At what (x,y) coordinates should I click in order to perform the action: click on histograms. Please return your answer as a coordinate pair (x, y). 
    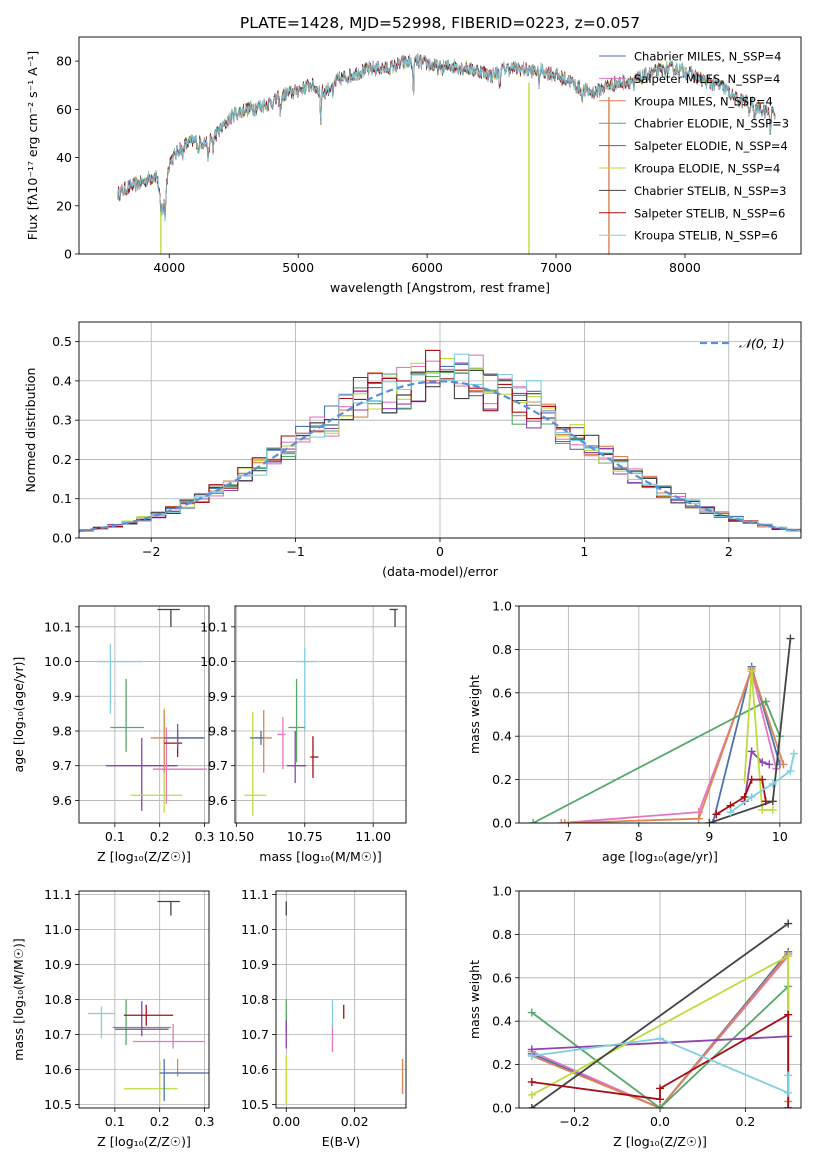
    Looking at the image, I should click on (440, 441).